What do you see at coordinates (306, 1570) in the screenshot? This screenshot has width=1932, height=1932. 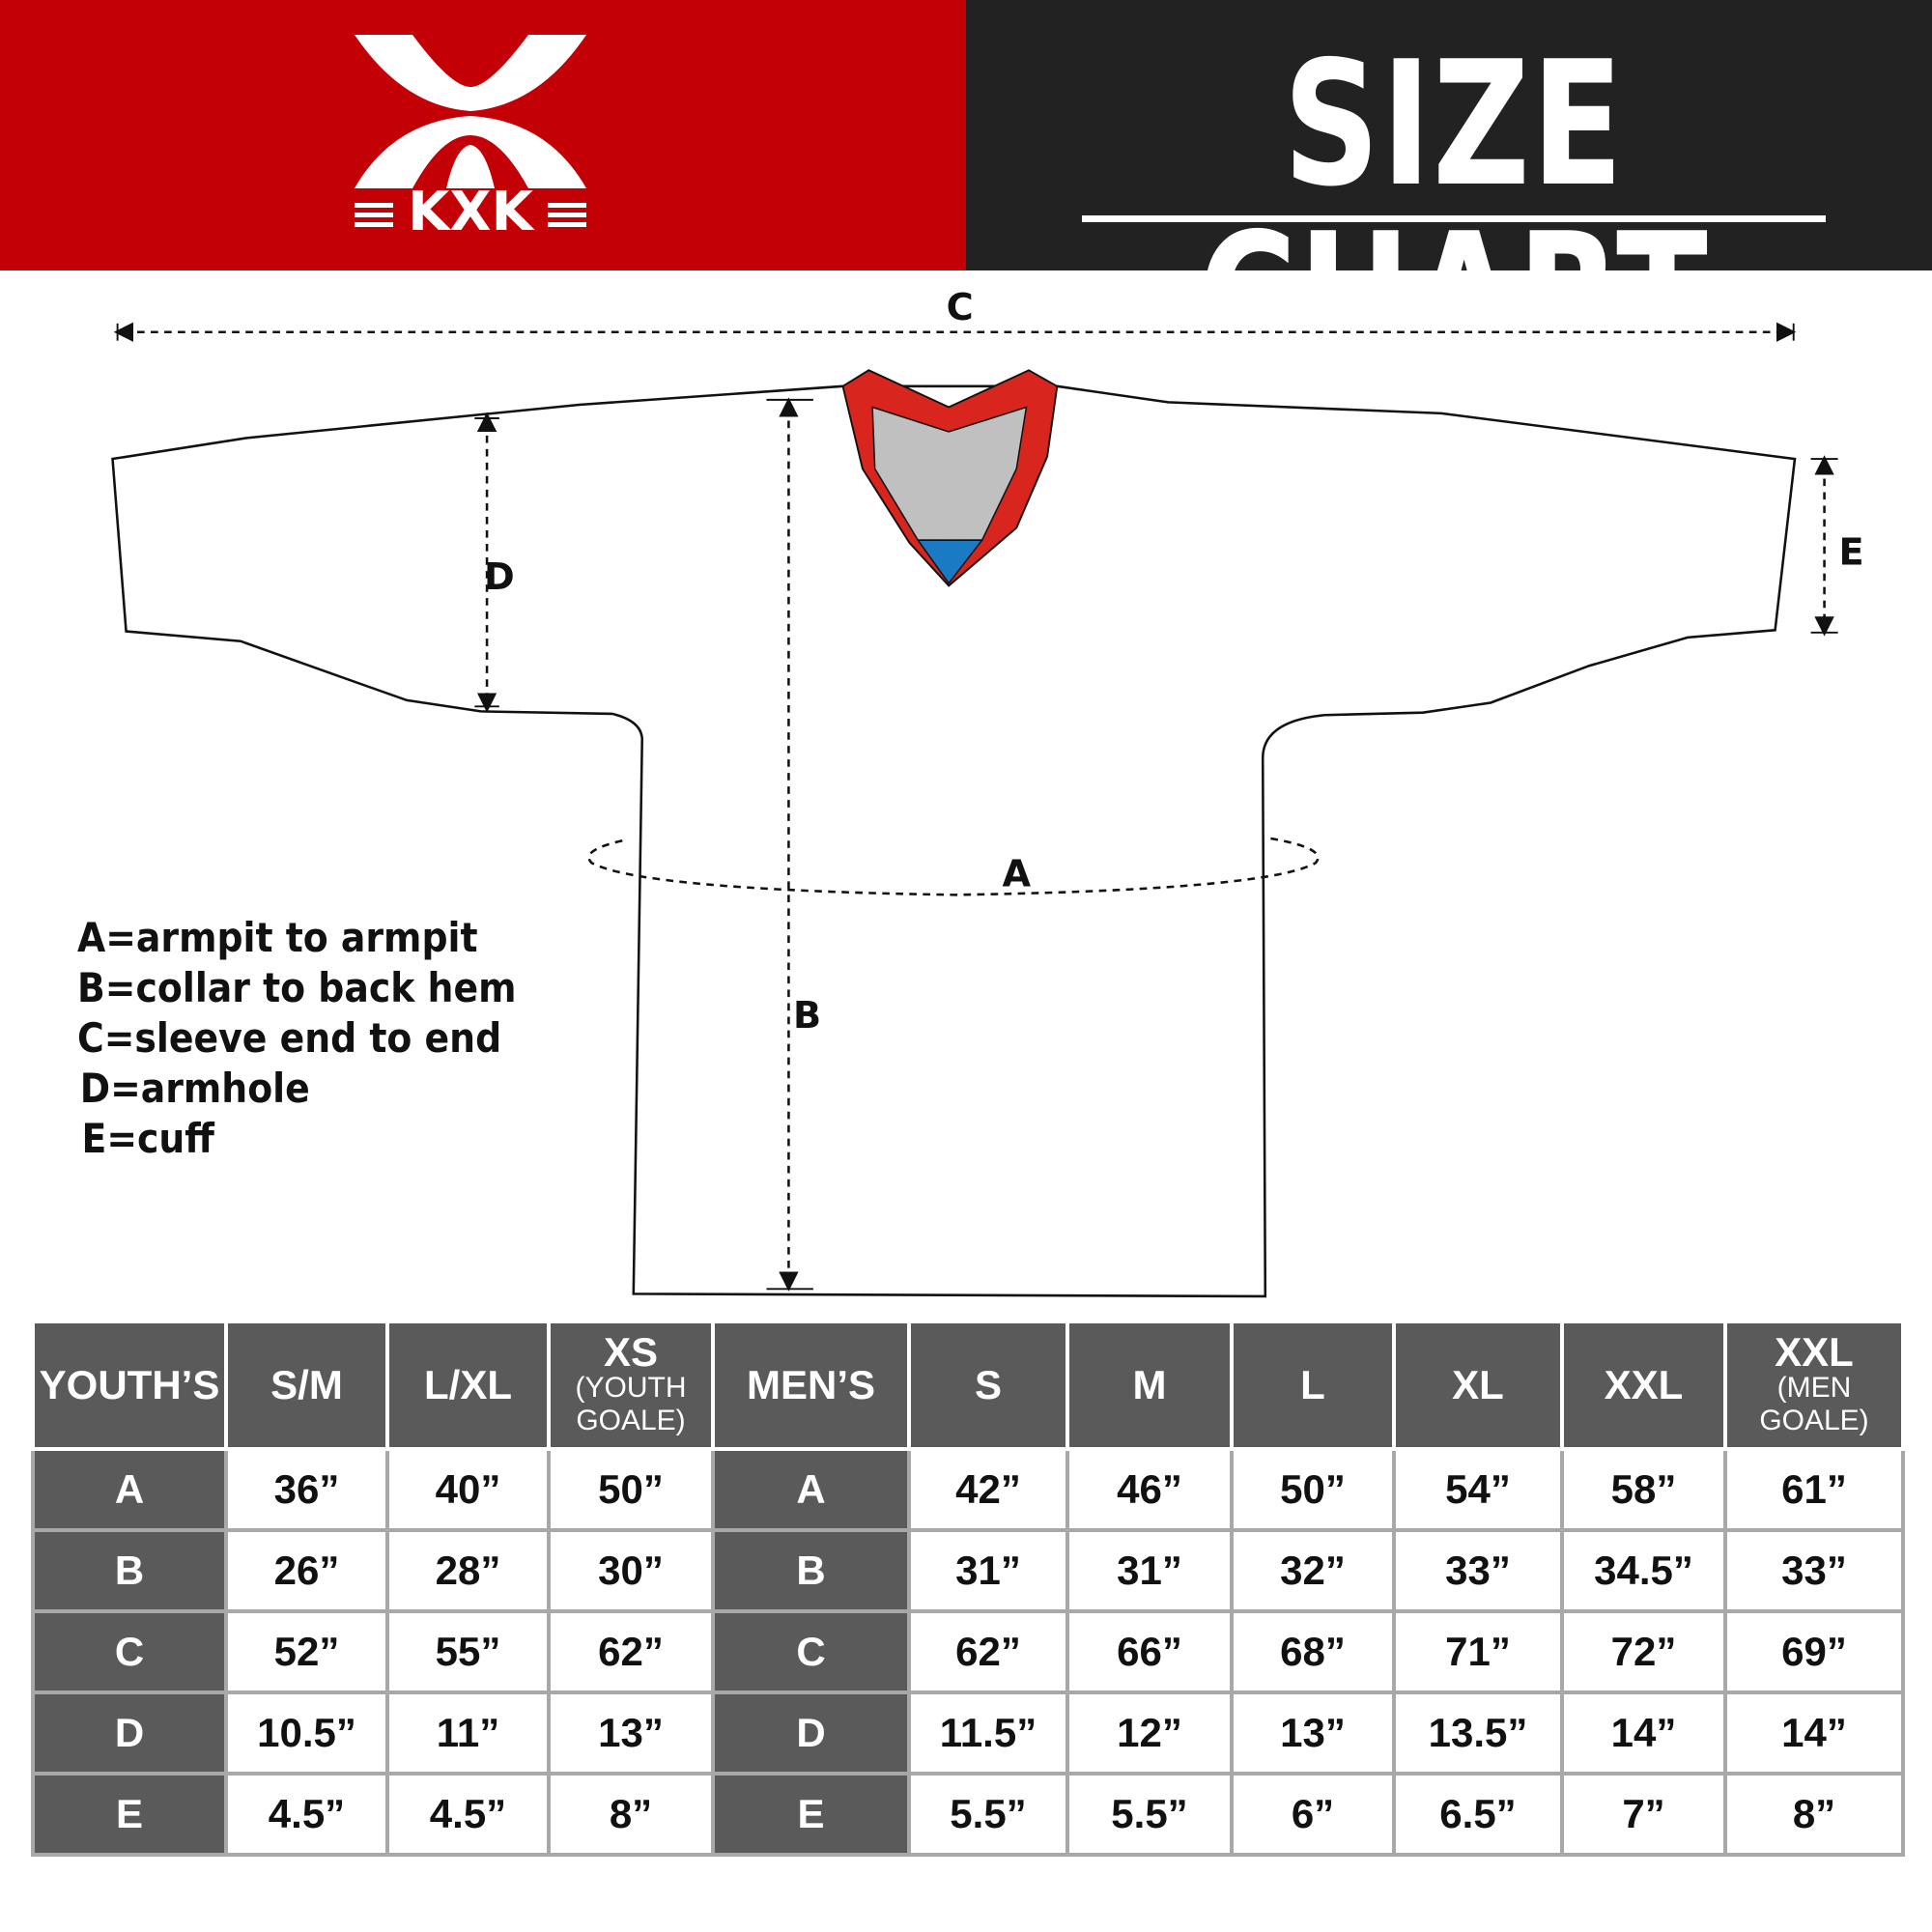 I see `table-cell: 26”` at bounding box center [306, 1570].